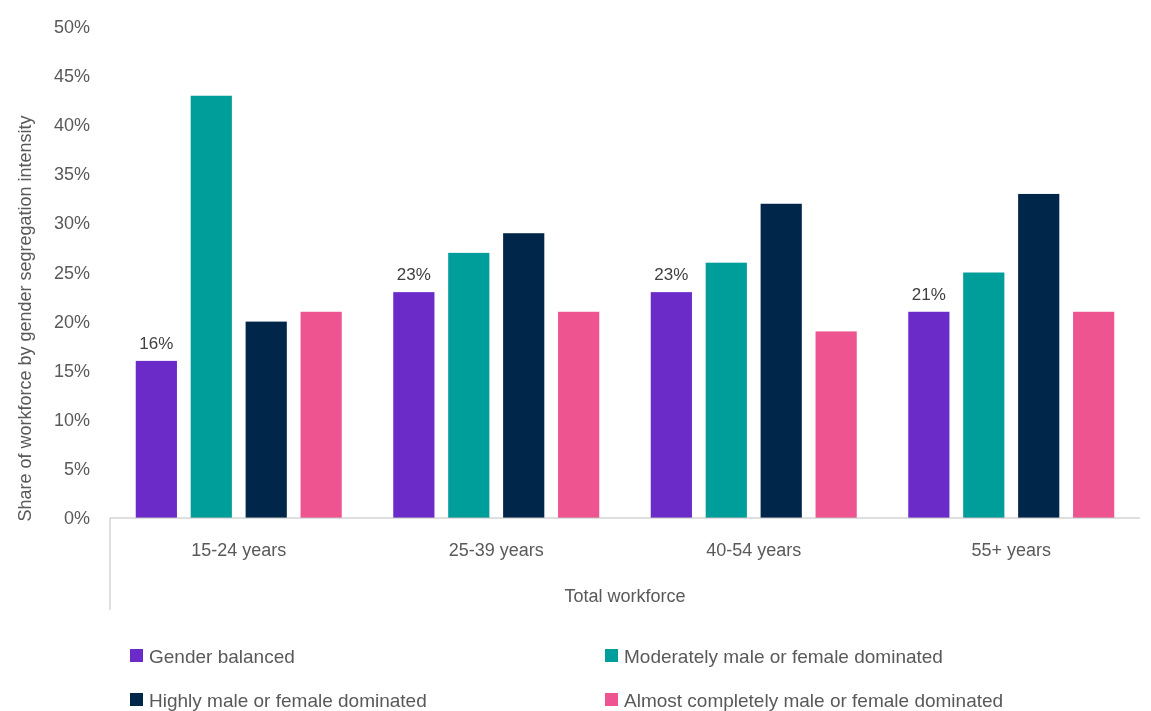 The height and width of the screenshot is (711, 1151). Describe the element at coordinates (71, 272) in the screenshot. I see `y-tick-label: 25%` at that location.